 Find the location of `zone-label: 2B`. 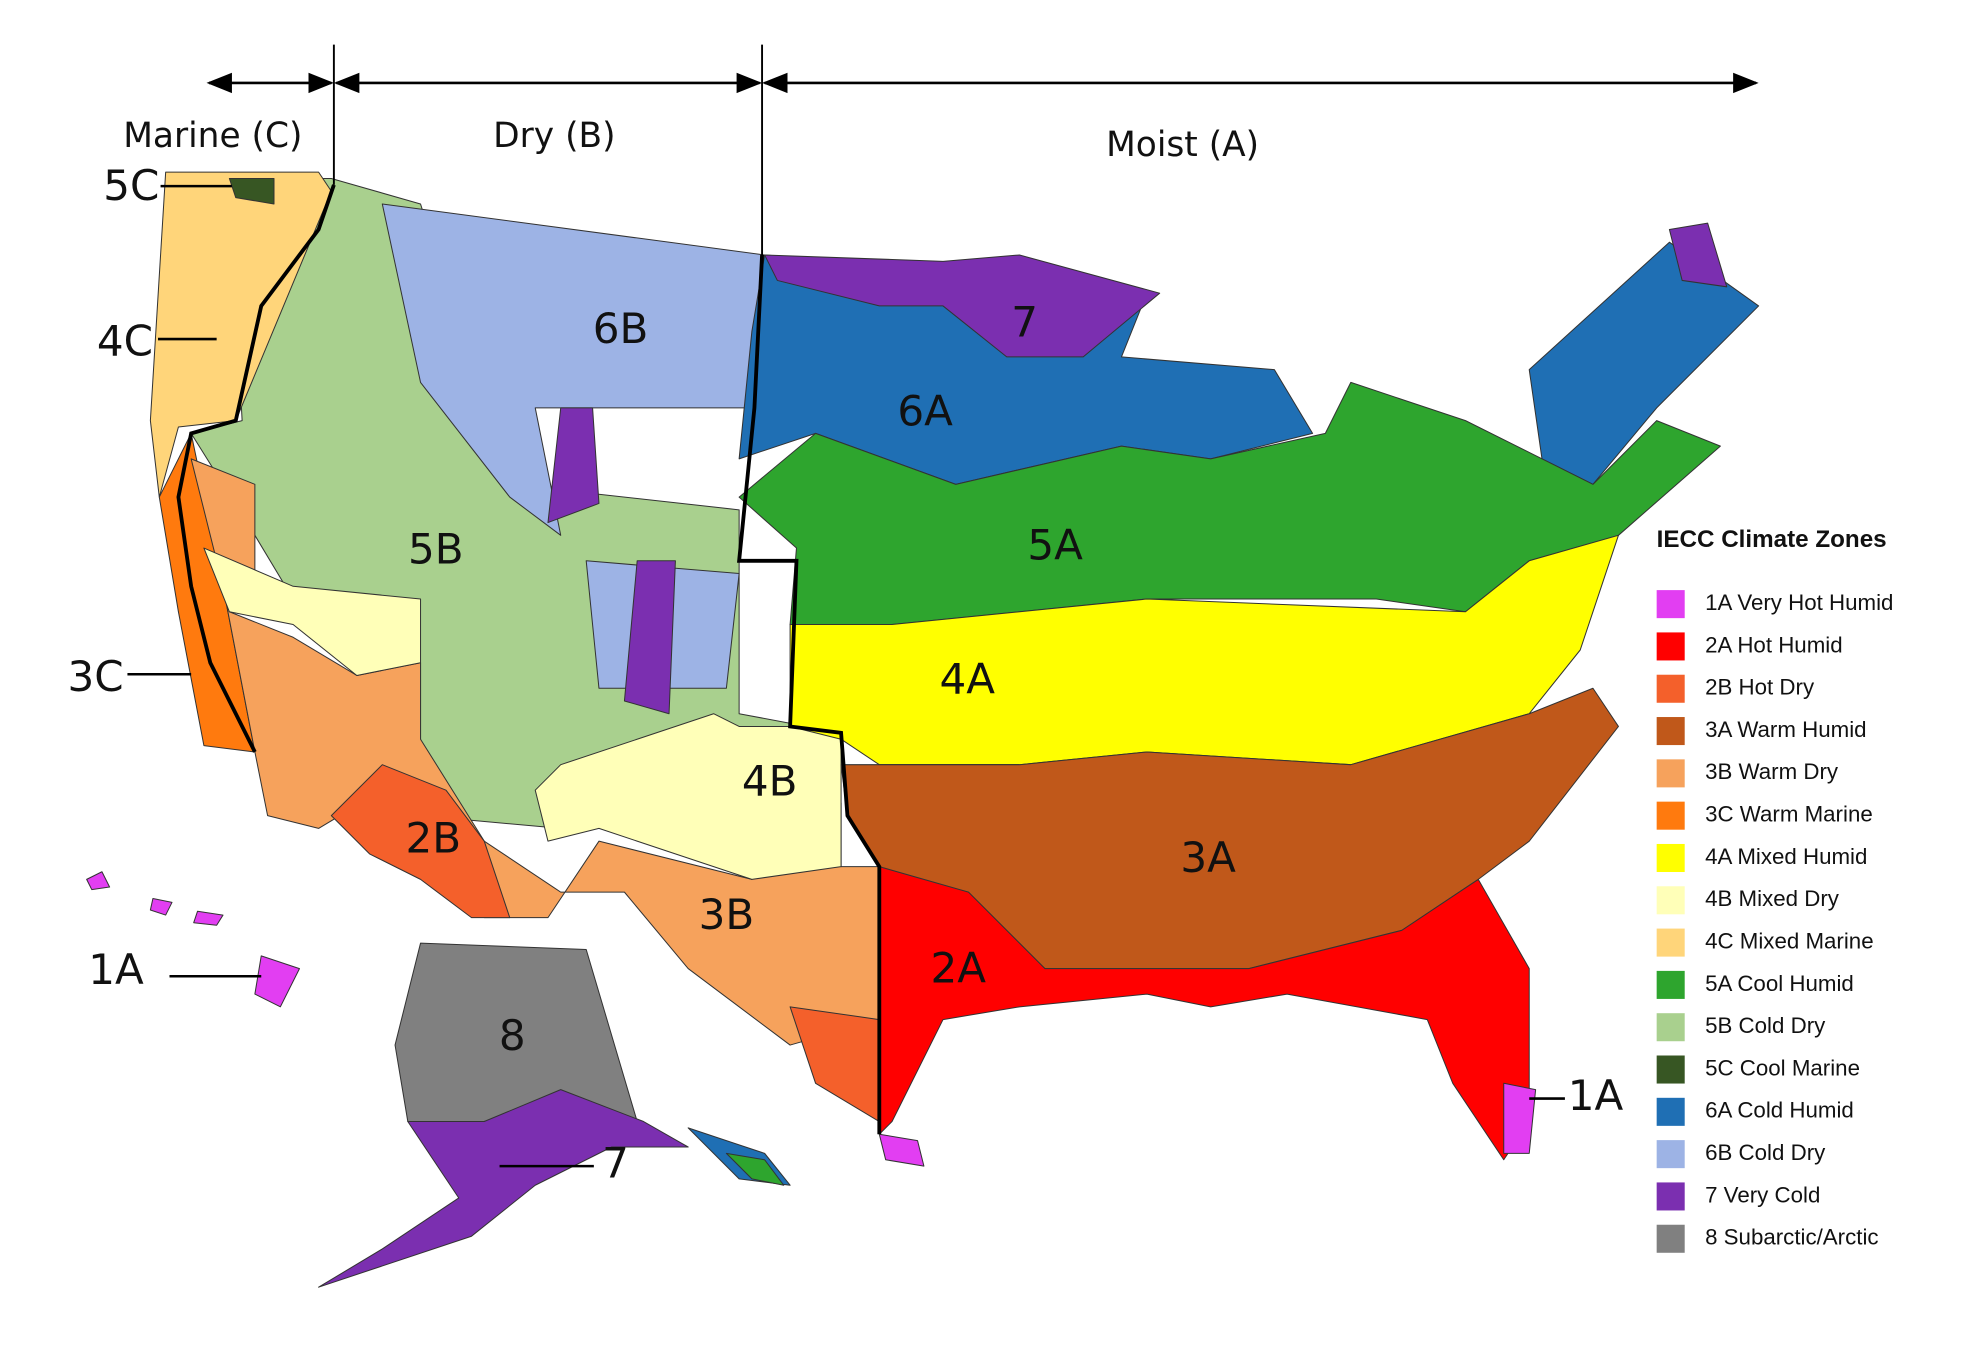

zone-label: 2B is located at coordinates (433, 838).